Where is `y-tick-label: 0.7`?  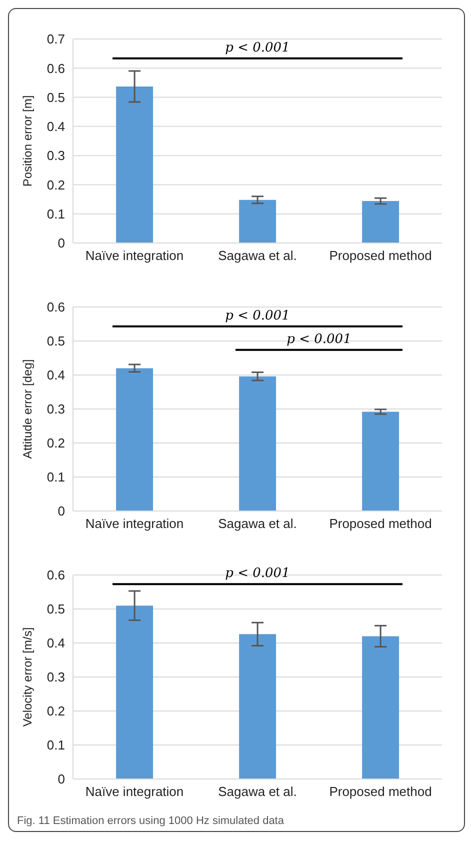 y-tick-label: 0.7 is located at coordinates (55, 39).